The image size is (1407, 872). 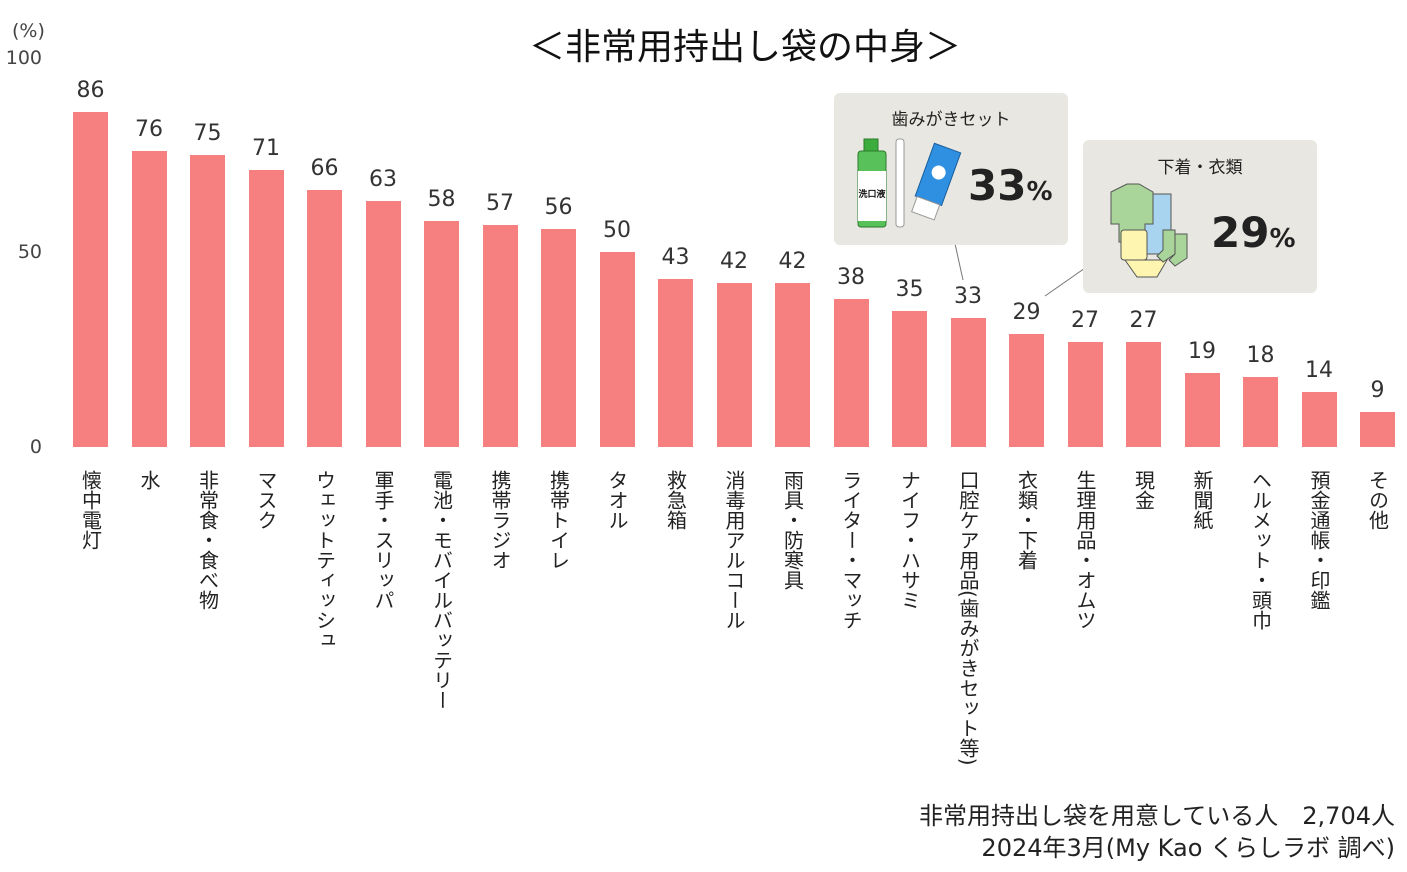 I want to click on category-label: 軍手・スリッパ, so click(x=383, y=540).